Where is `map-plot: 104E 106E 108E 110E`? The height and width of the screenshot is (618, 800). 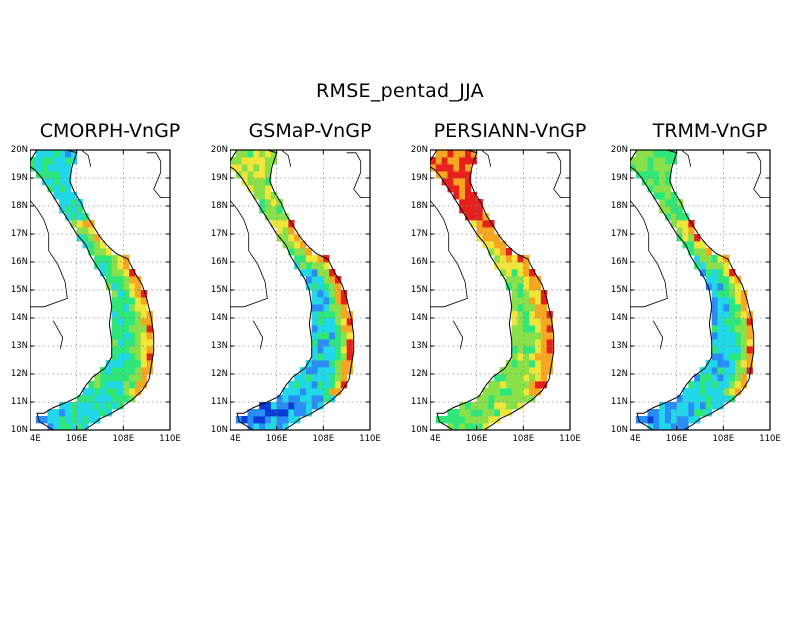
map-plot: 104E 106E 108E 110E is located at coordinates (100, 296).